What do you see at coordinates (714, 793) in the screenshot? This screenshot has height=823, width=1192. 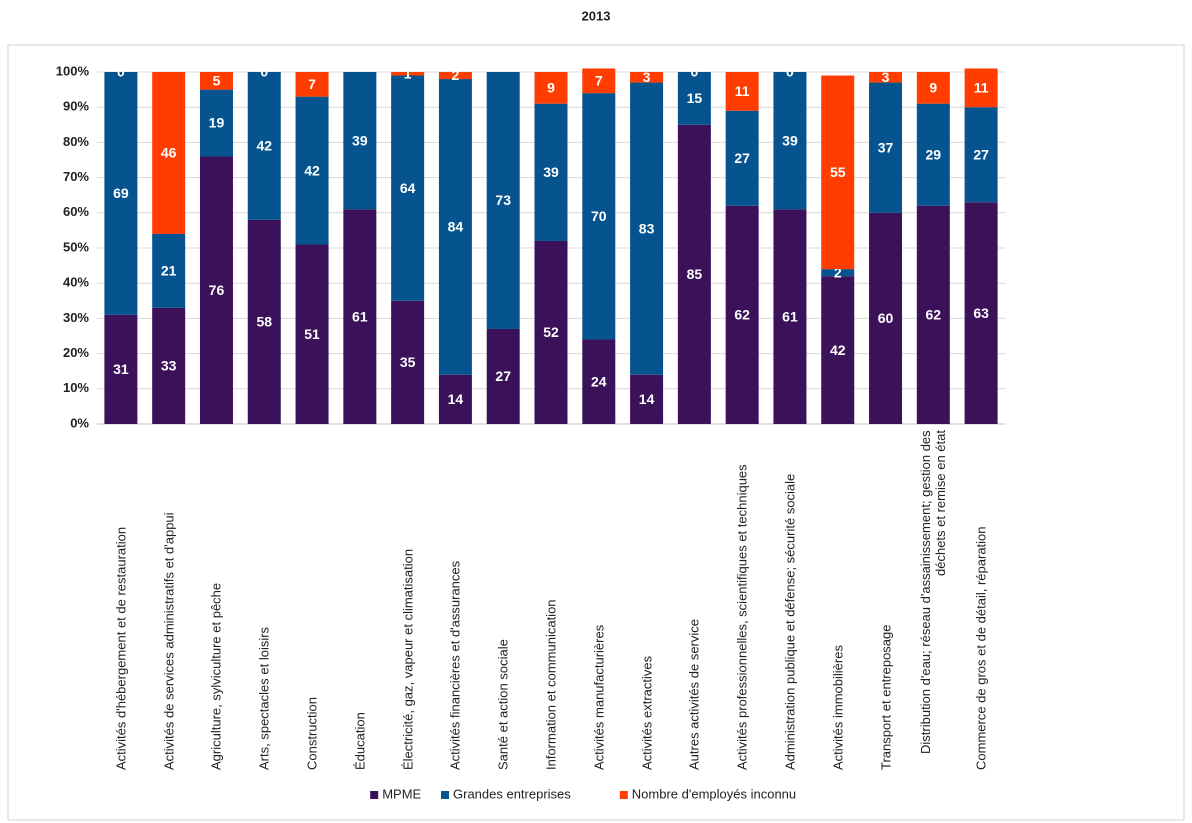 I see `legend-label: Nombre d'employés inconnu` at bounding box center [714, 793].